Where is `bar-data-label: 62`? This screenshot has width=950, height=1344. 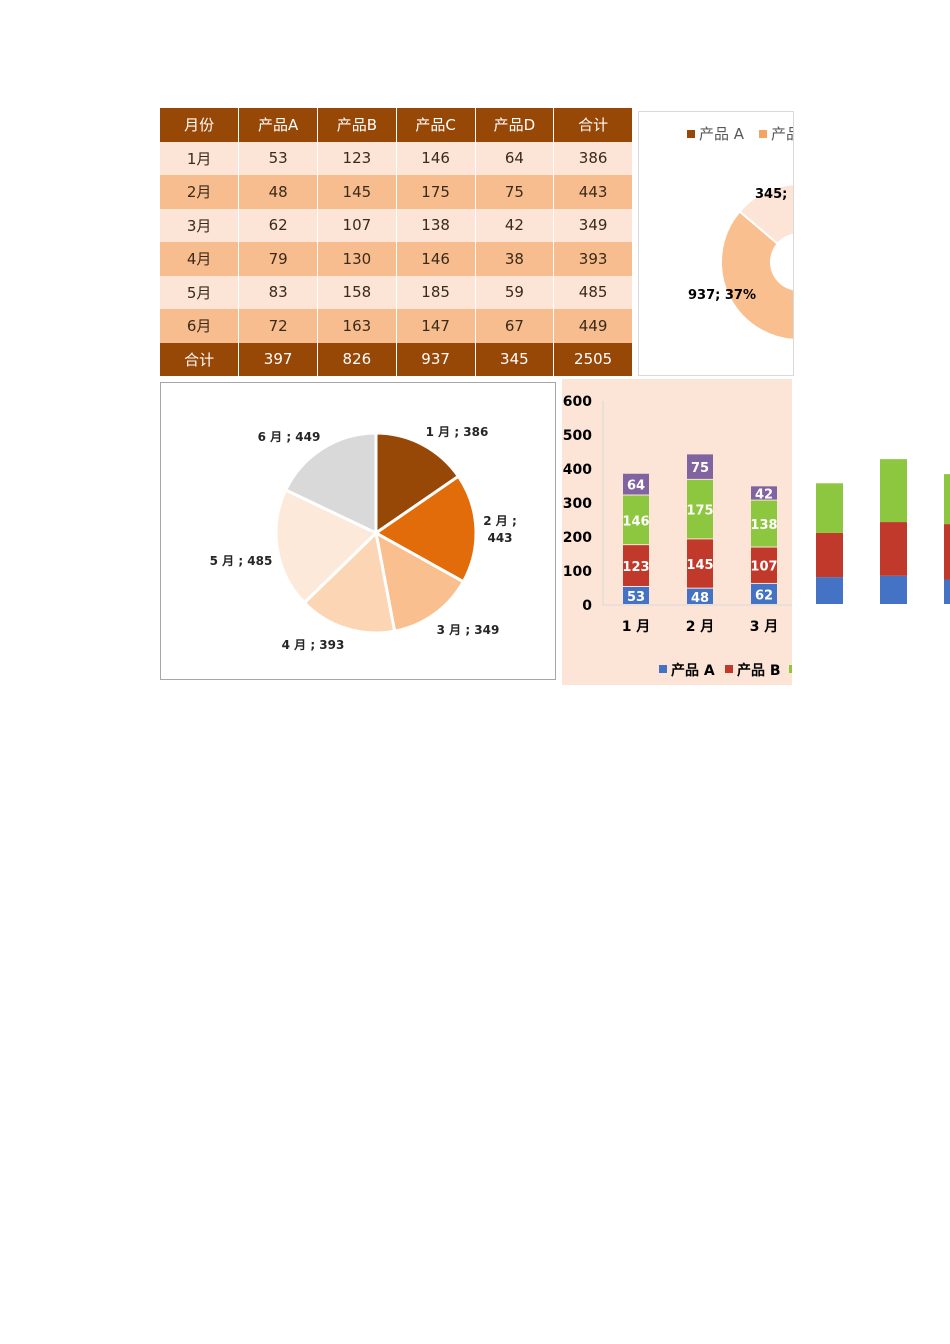
bar-data-label: 62 is located at coordinates (764, 595).